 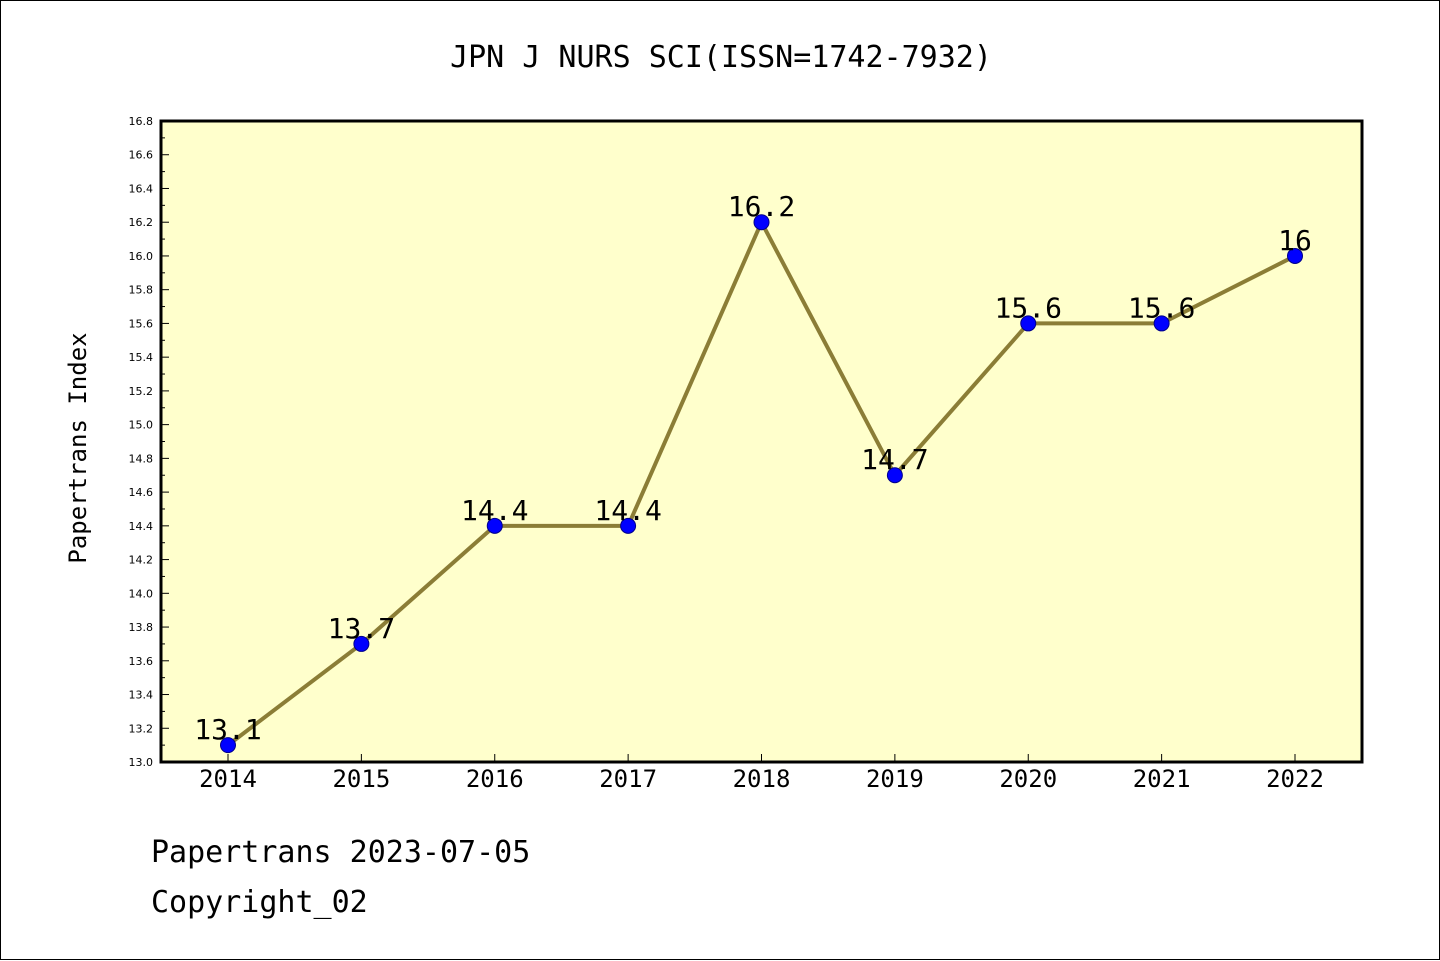 What do you see at coordinates (141, 256) in the screenshot?
I see `y-tick-label: 16.0` at bounding box center [141, 256].